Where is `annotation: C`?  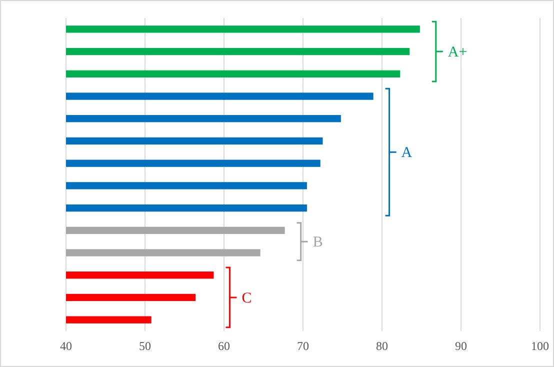
annotation: C is located at coordinates (247, 298).